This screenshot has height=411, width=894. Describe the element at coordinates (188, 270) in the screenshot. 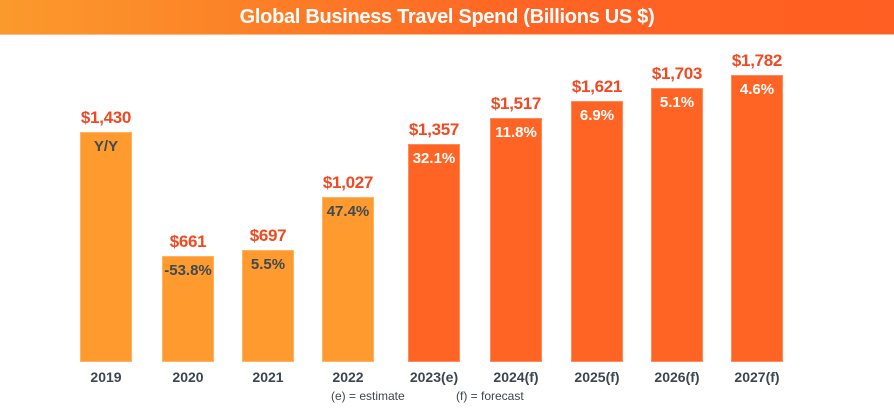

I see `yoy-change-label: -53.8%` at that location.